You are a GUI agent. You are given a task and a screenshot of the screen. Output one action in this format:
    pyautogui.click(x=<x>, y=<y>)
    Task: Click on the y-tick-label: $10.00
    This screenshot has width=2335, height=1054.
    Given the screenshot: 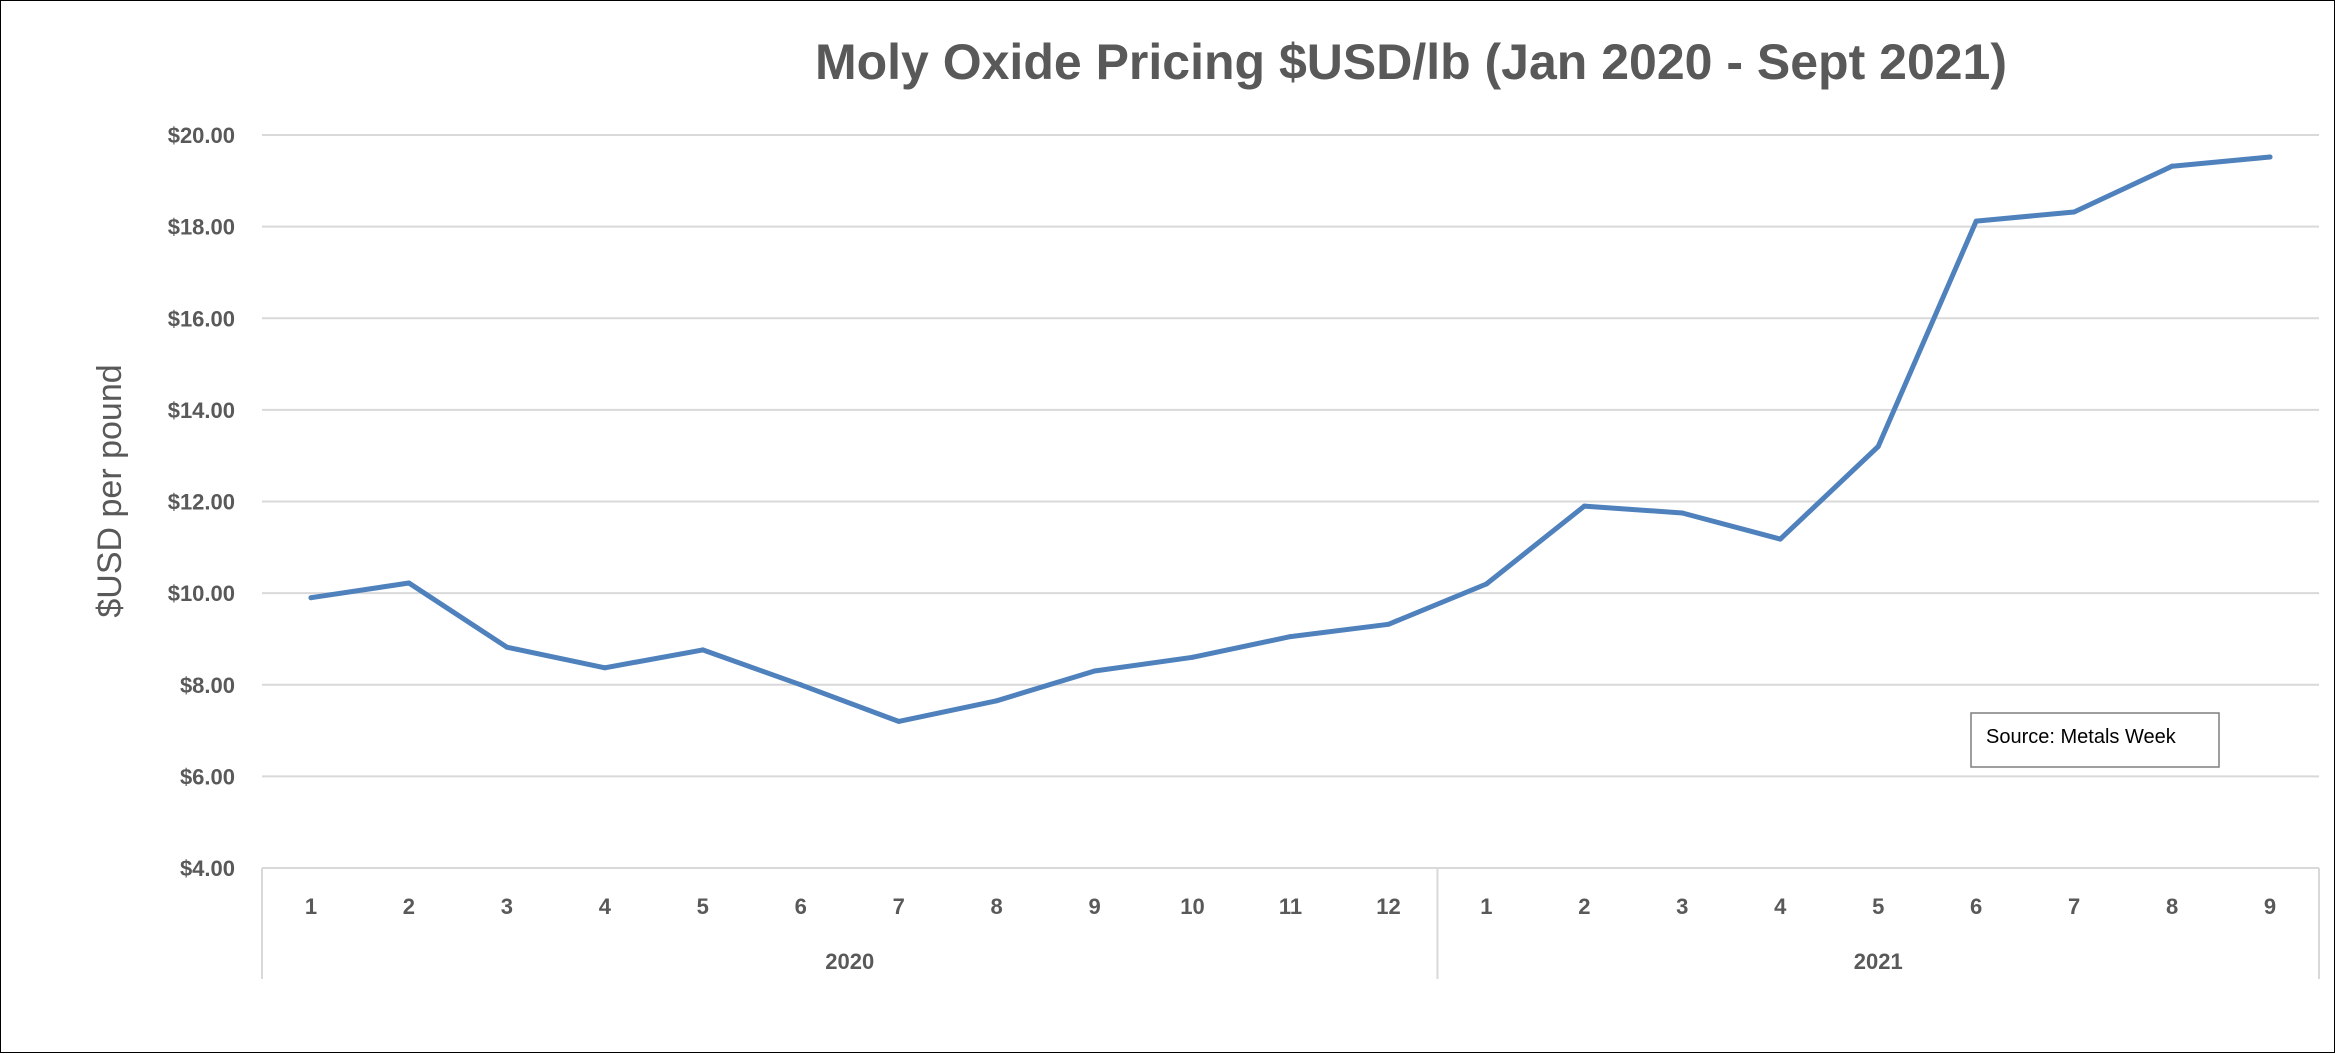 What is the action you would take?
    pyautogui.click(x=201, y=593)
    